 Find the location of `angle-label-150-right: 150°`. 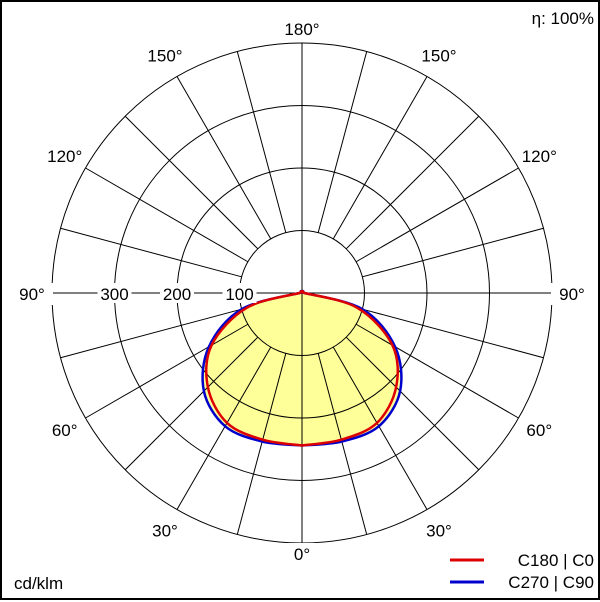

angle-label-150-right: 150° is located at coordinates (438, 56).